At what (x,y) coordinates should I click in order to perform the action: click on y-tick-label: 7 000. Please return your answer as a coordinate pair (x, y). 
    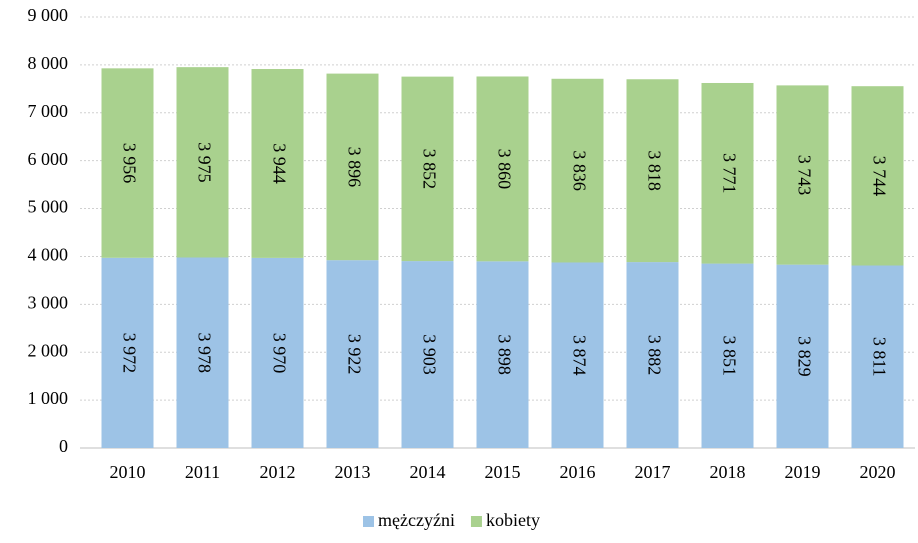
    Looking at the image, I should click on (48, 111).